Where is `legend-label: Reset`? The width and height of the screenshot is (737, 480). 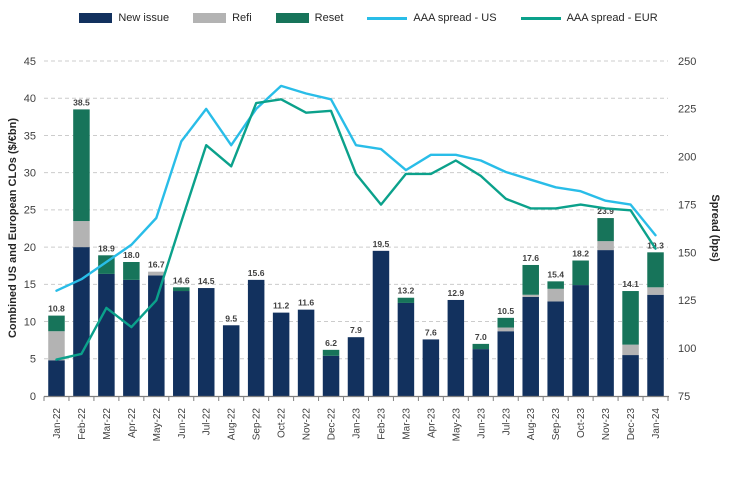 legend-label: Reset is located at coordinates (329, 18).